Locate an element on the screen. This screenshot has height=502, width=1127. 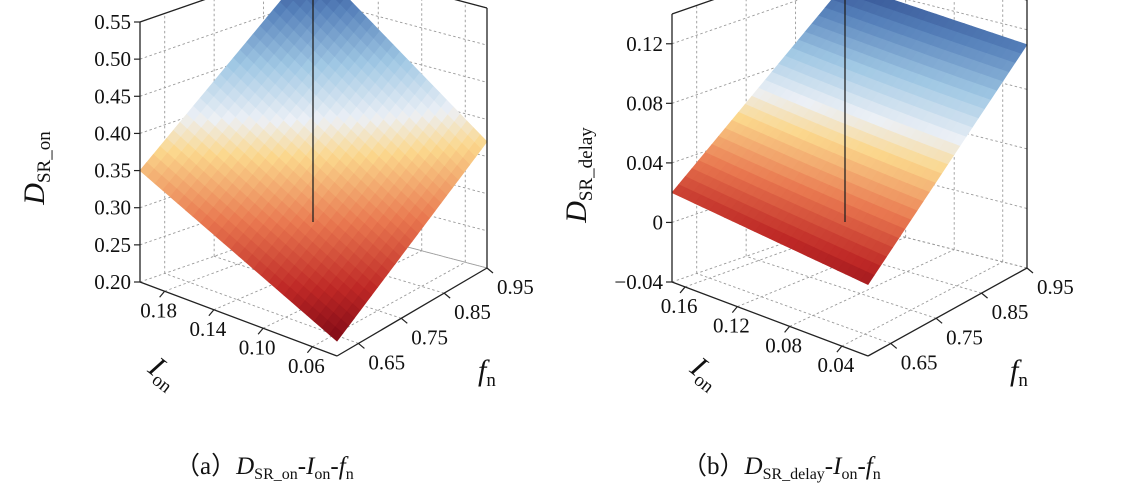
x-tick-label: 0.10 is located at coordinates (257, 347).